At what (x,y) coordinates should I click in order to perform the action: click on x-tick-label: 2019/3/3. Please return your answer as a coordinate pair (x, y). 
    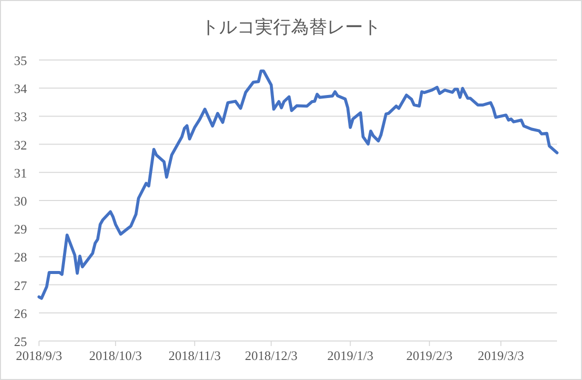
    Looking at the image, I should click on (501, 355).